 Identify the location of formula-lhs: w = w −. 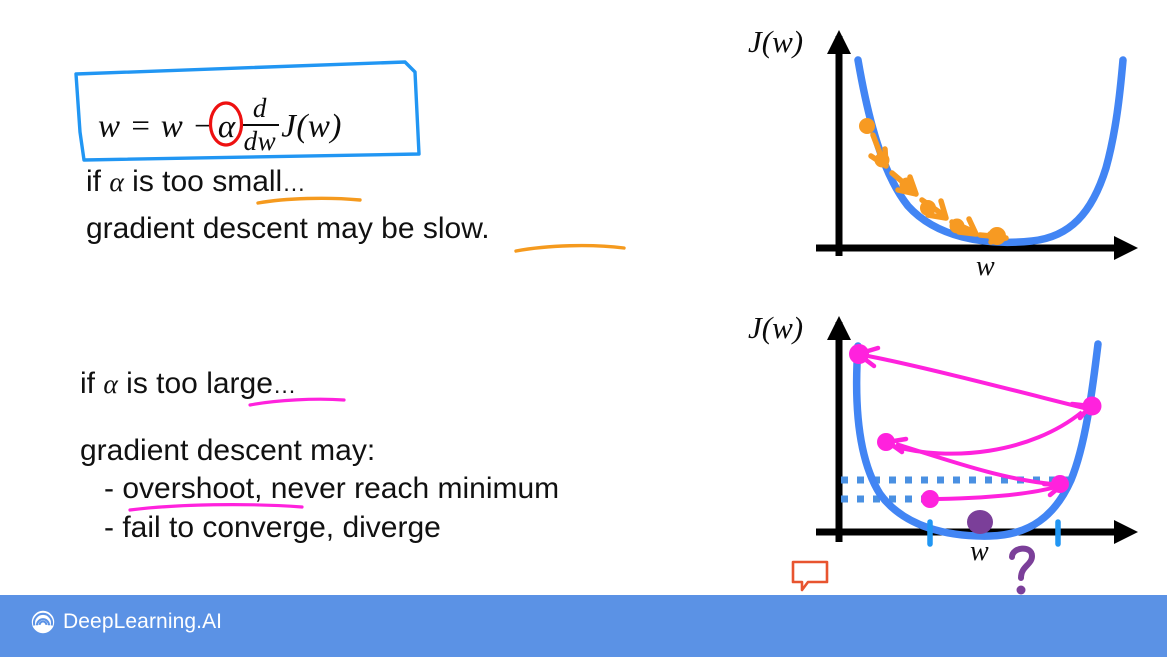
(156, 126).